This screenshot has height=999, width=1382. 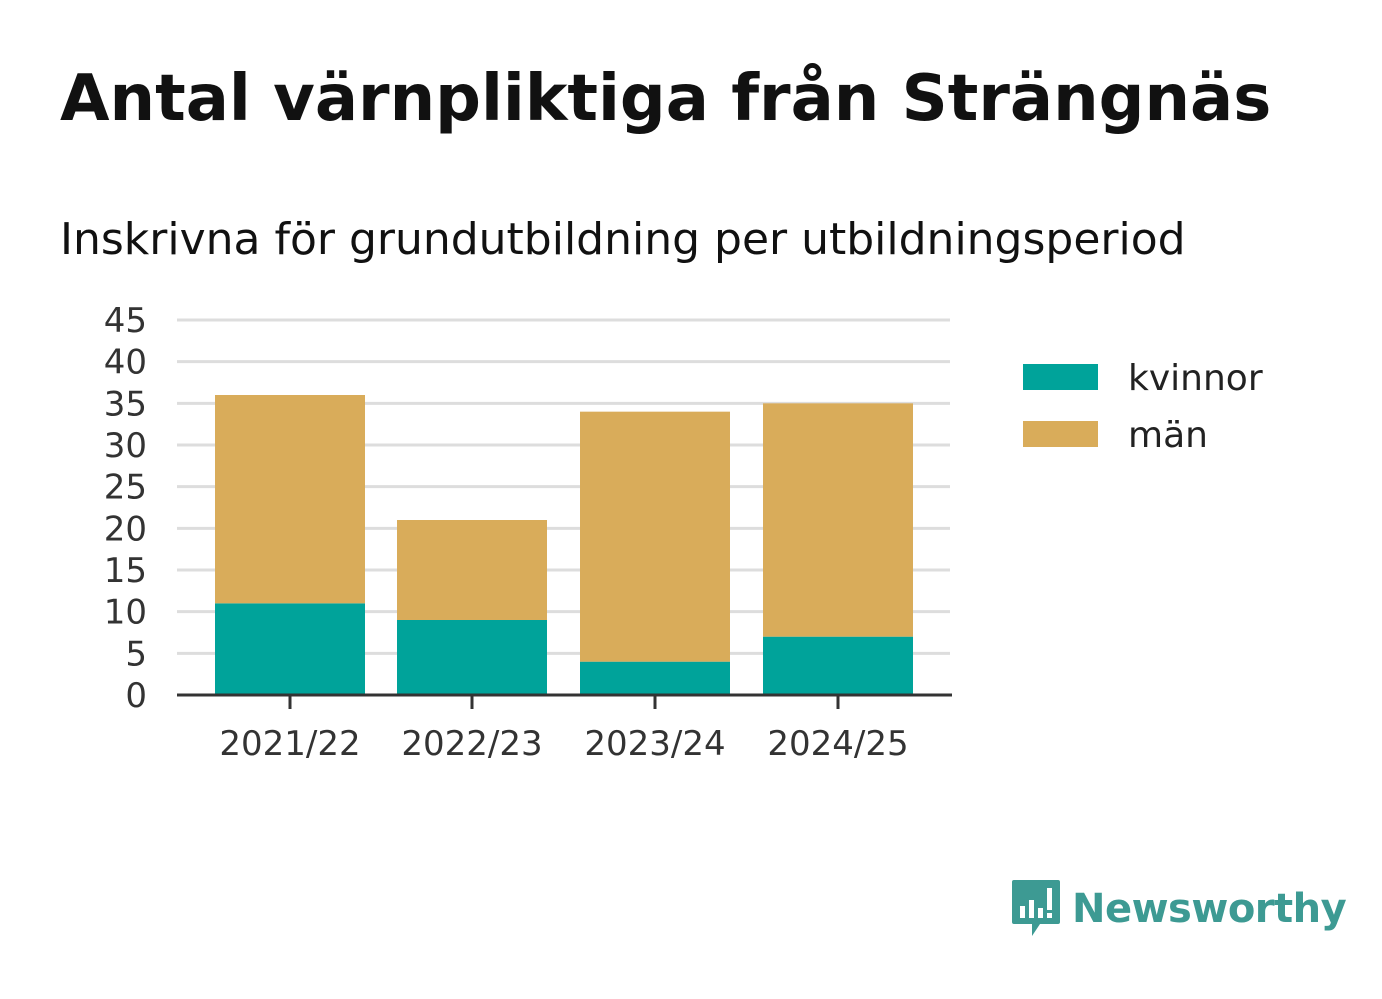 What do you see at coordinates (1060, 434) in the screenshot?
I see `legend-swatch-män` at bounding box center [1060, 434].